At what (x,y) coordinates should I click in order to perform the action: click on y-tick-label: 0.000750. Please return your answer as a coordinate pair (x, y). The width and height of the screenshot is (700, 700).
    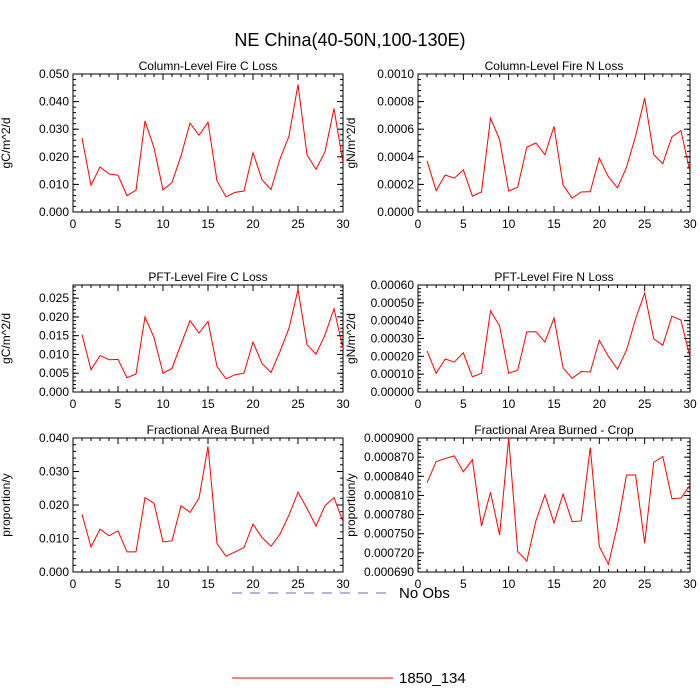
    Looking at the image, I should click on (389, 534).